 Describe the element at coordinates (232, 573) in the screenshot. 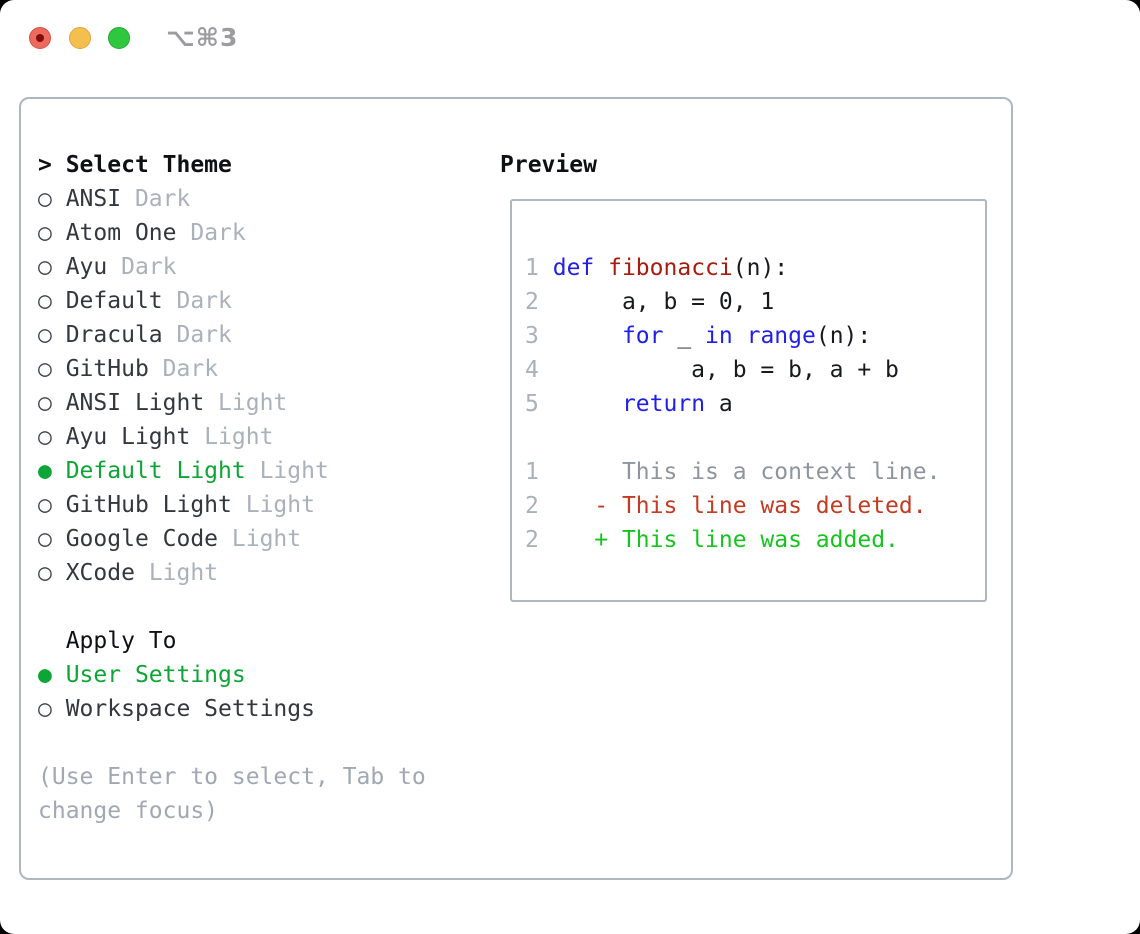

I see `theme-option-xcode-light: ○ XCode Light` at that location.